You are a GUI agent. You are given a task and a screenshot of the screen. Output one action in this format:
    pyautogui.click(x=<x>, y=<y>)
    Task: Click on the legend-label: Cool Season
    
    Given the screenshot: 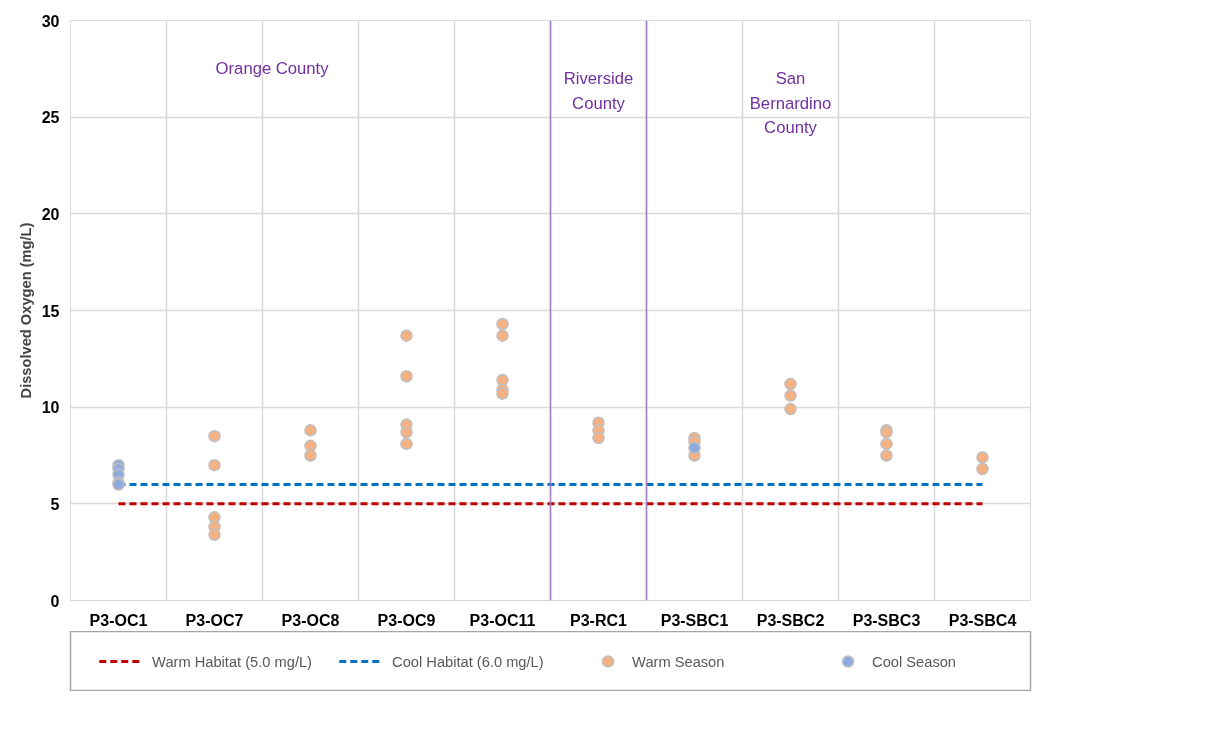 What is the action you would take?
    pyautogui.click(x=914, y=661)
    